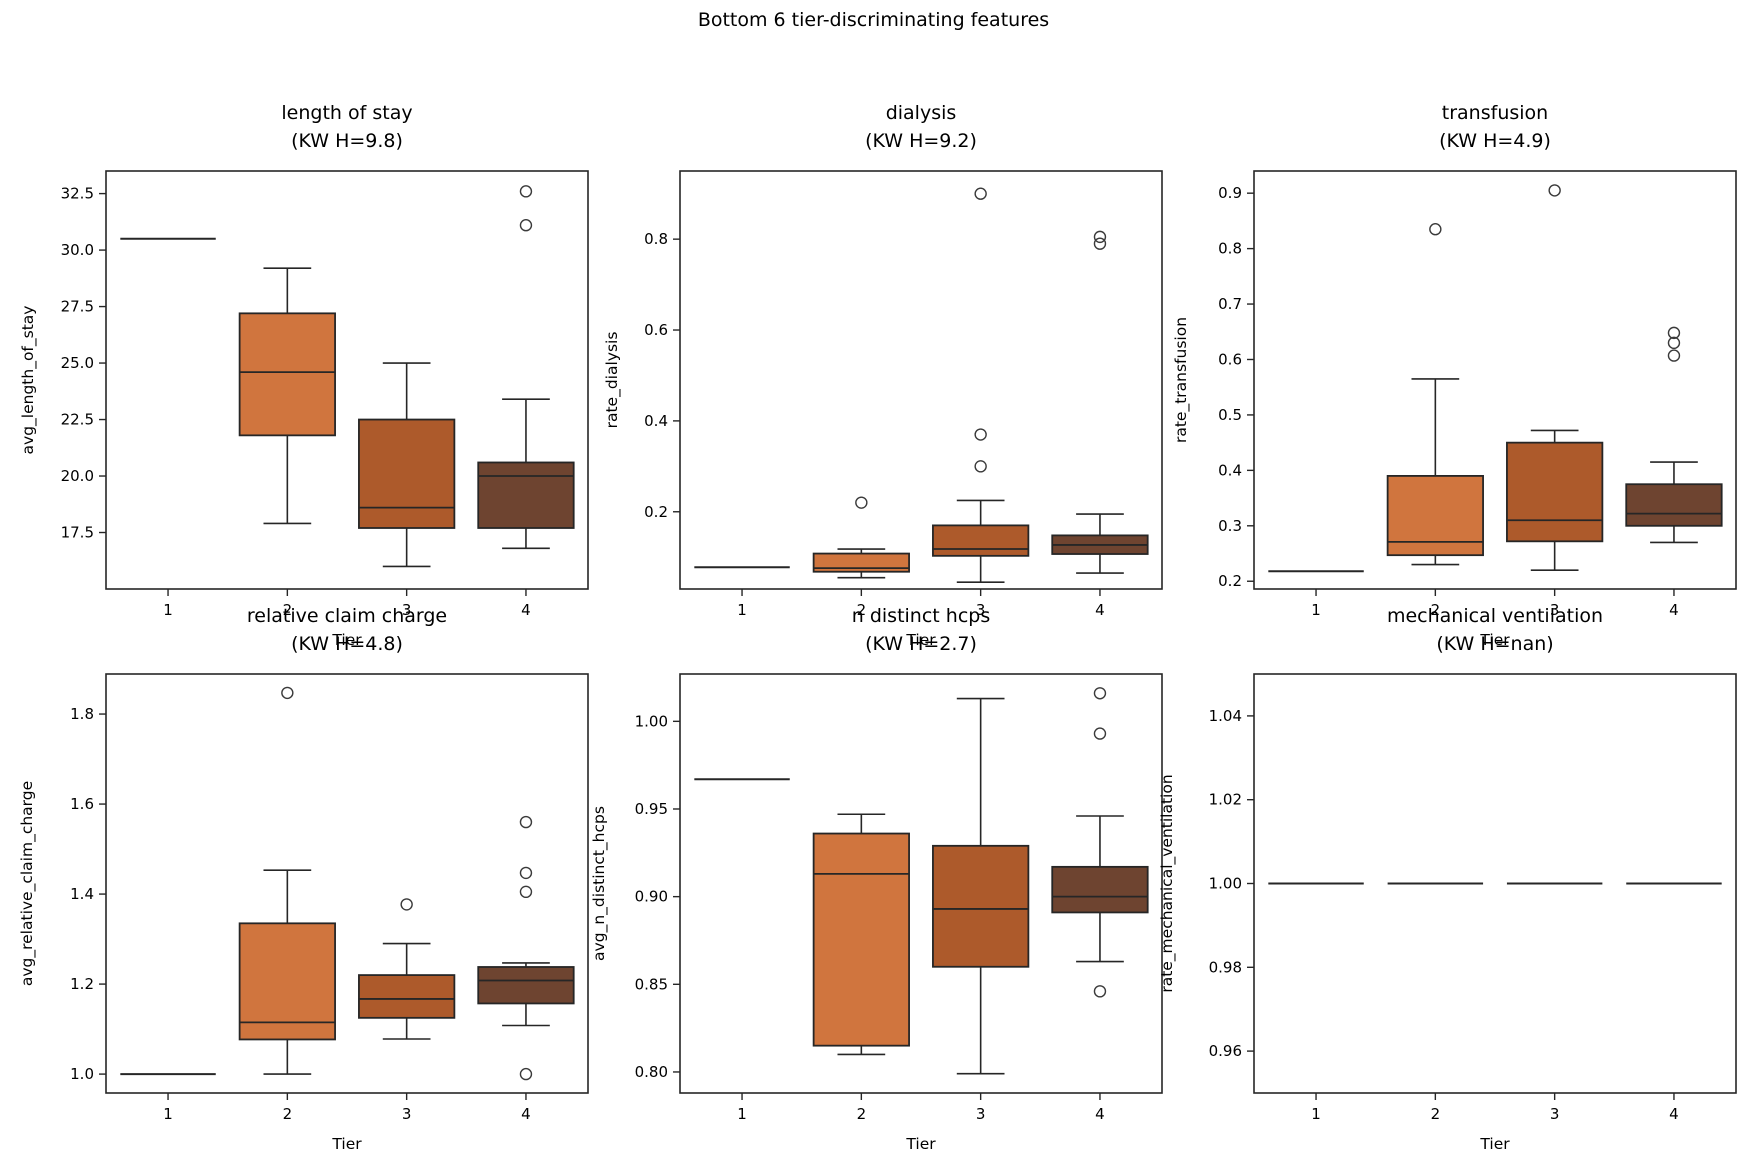 This screenshot has width=1747, height=1172. I want to click on y-tick-label: 30.0, so click(77, 250).